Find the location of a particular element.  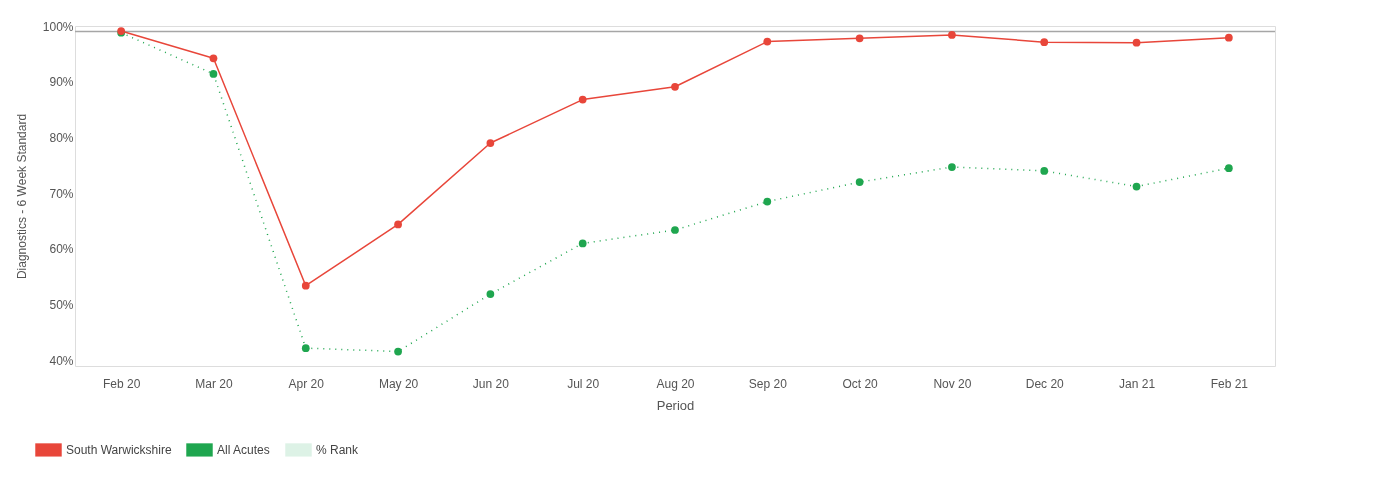

x-tick-label: Jun 20 is located at coordinates (491, 383).